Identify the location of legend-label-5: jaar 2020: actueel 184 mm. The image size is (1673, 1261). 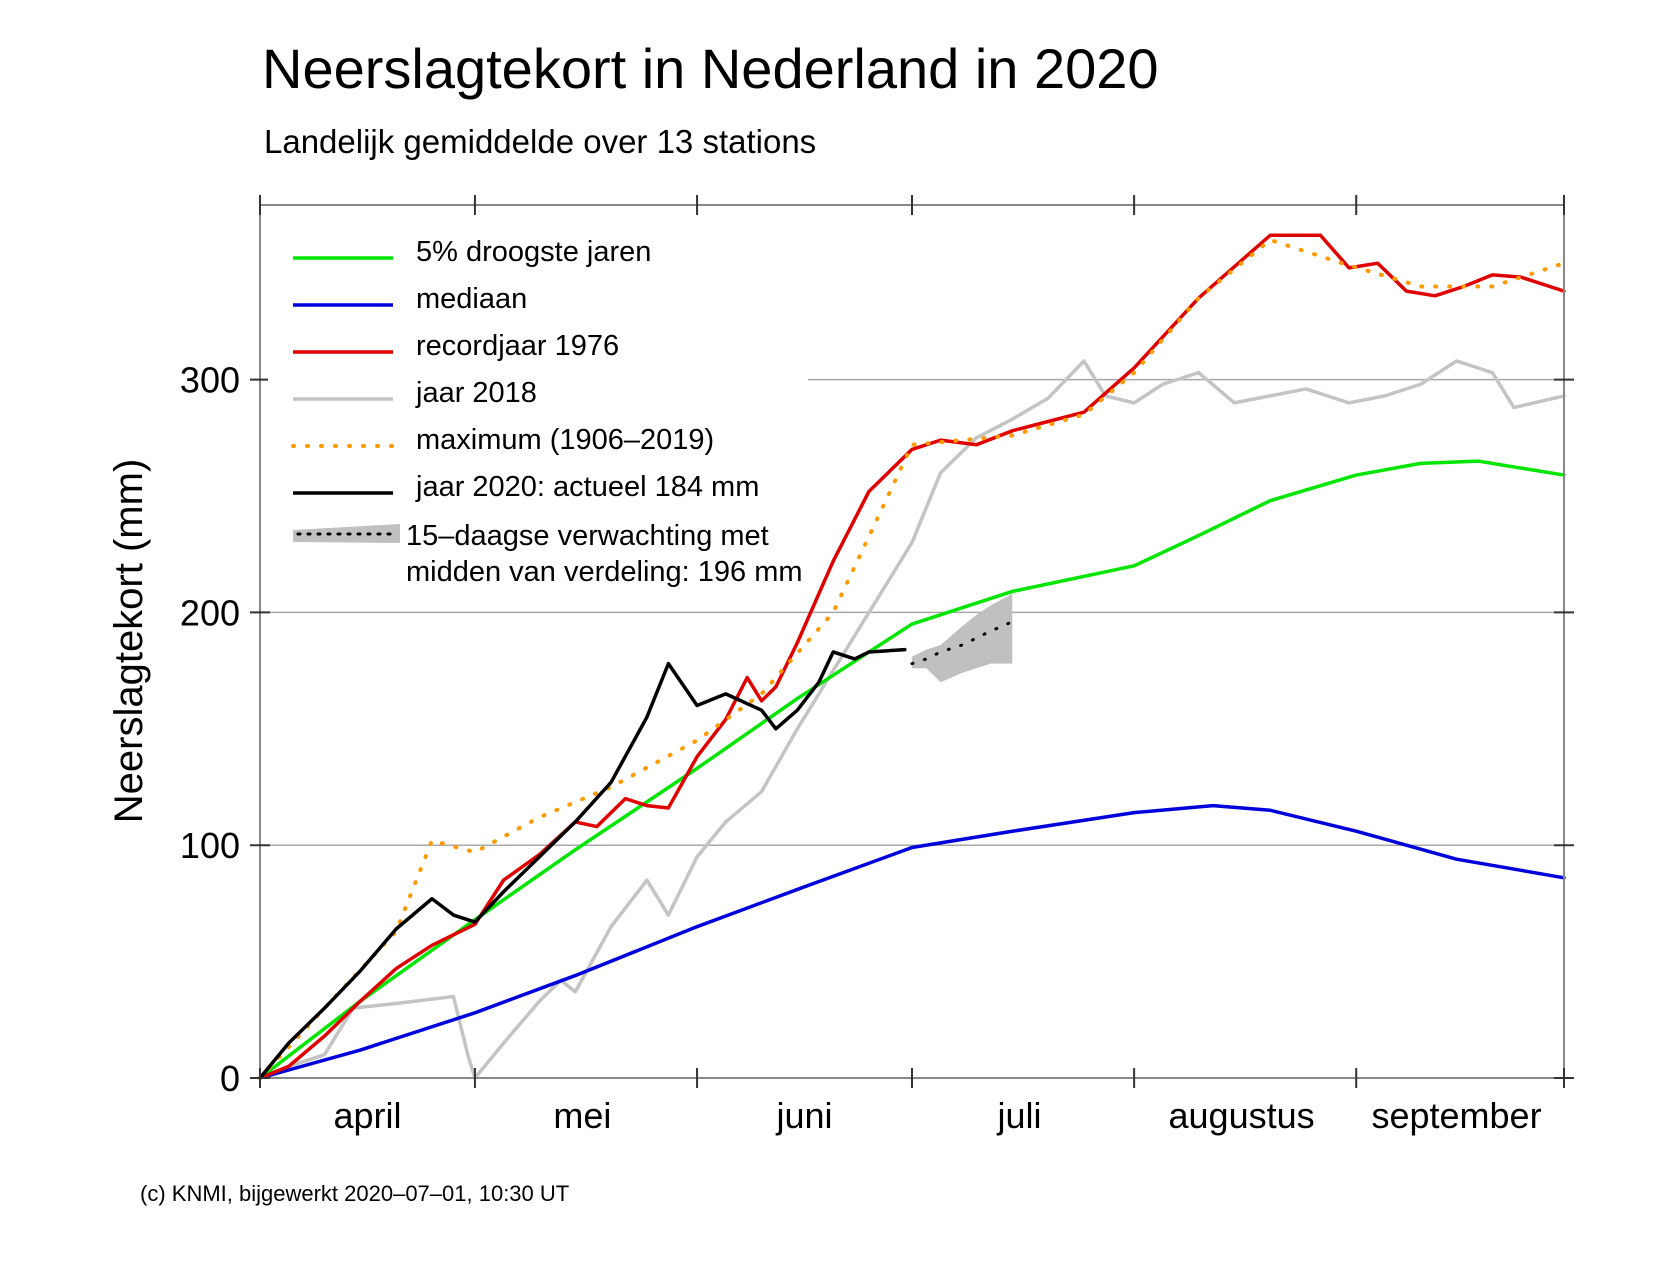
(587, 487).